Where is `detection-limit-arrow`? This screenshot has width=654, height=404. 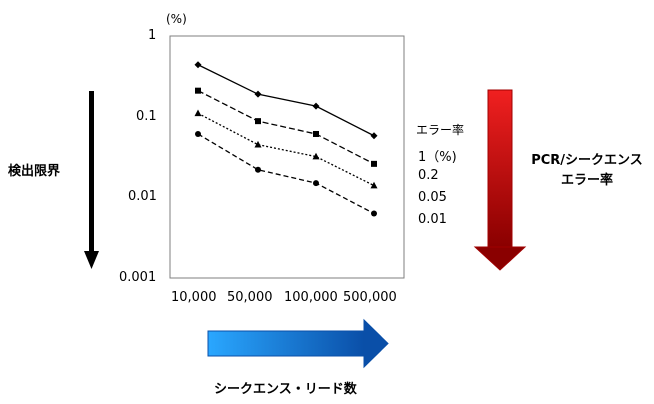 detection-limit-arrow is located at coordinates (91, 180).